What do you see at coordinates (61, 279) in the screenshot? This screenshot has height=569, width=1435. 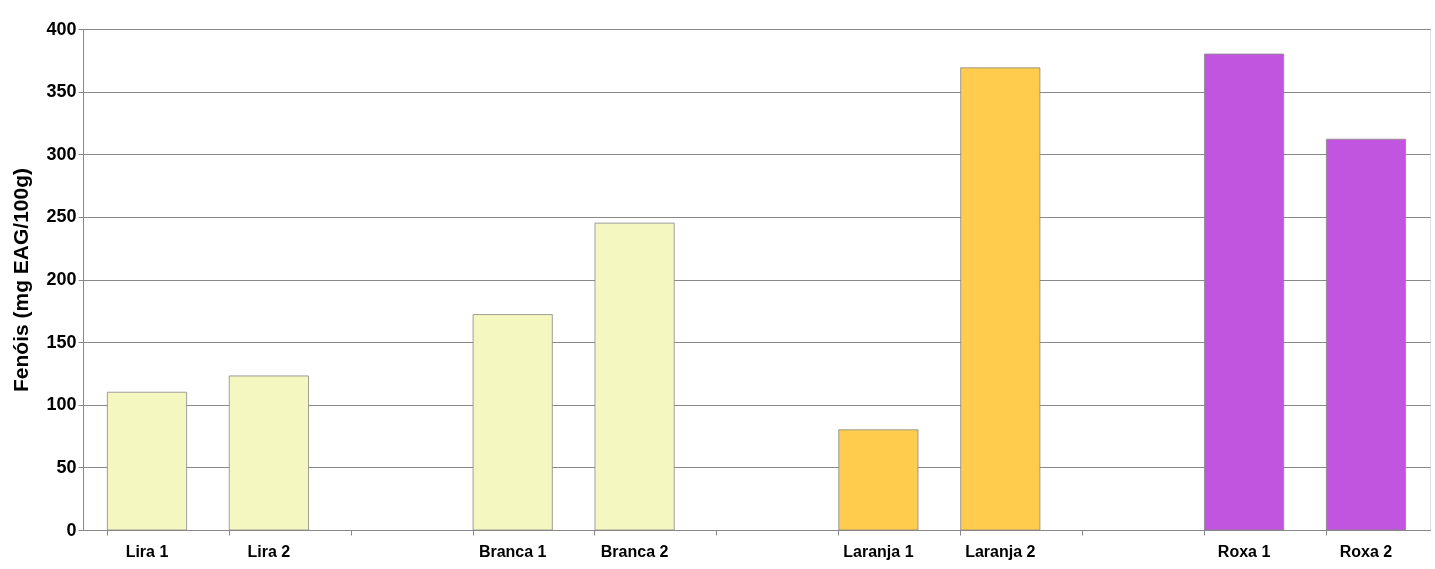 I see `y-tick-label: 200` at bounding box center [61, 279].